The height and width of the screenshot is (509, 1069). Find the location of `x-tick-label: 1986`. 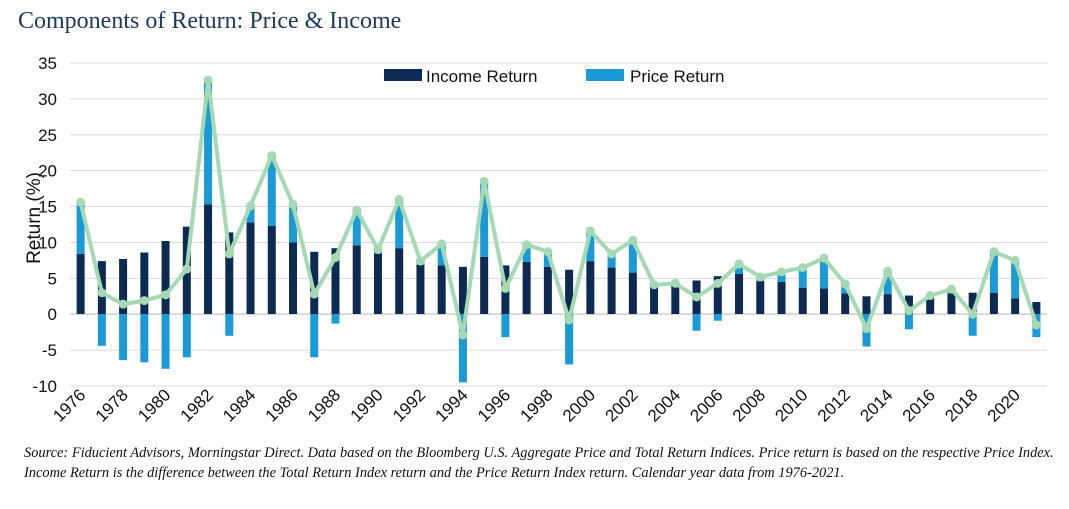

x-tick-label: 1986 is located at coordinates (282, 405).